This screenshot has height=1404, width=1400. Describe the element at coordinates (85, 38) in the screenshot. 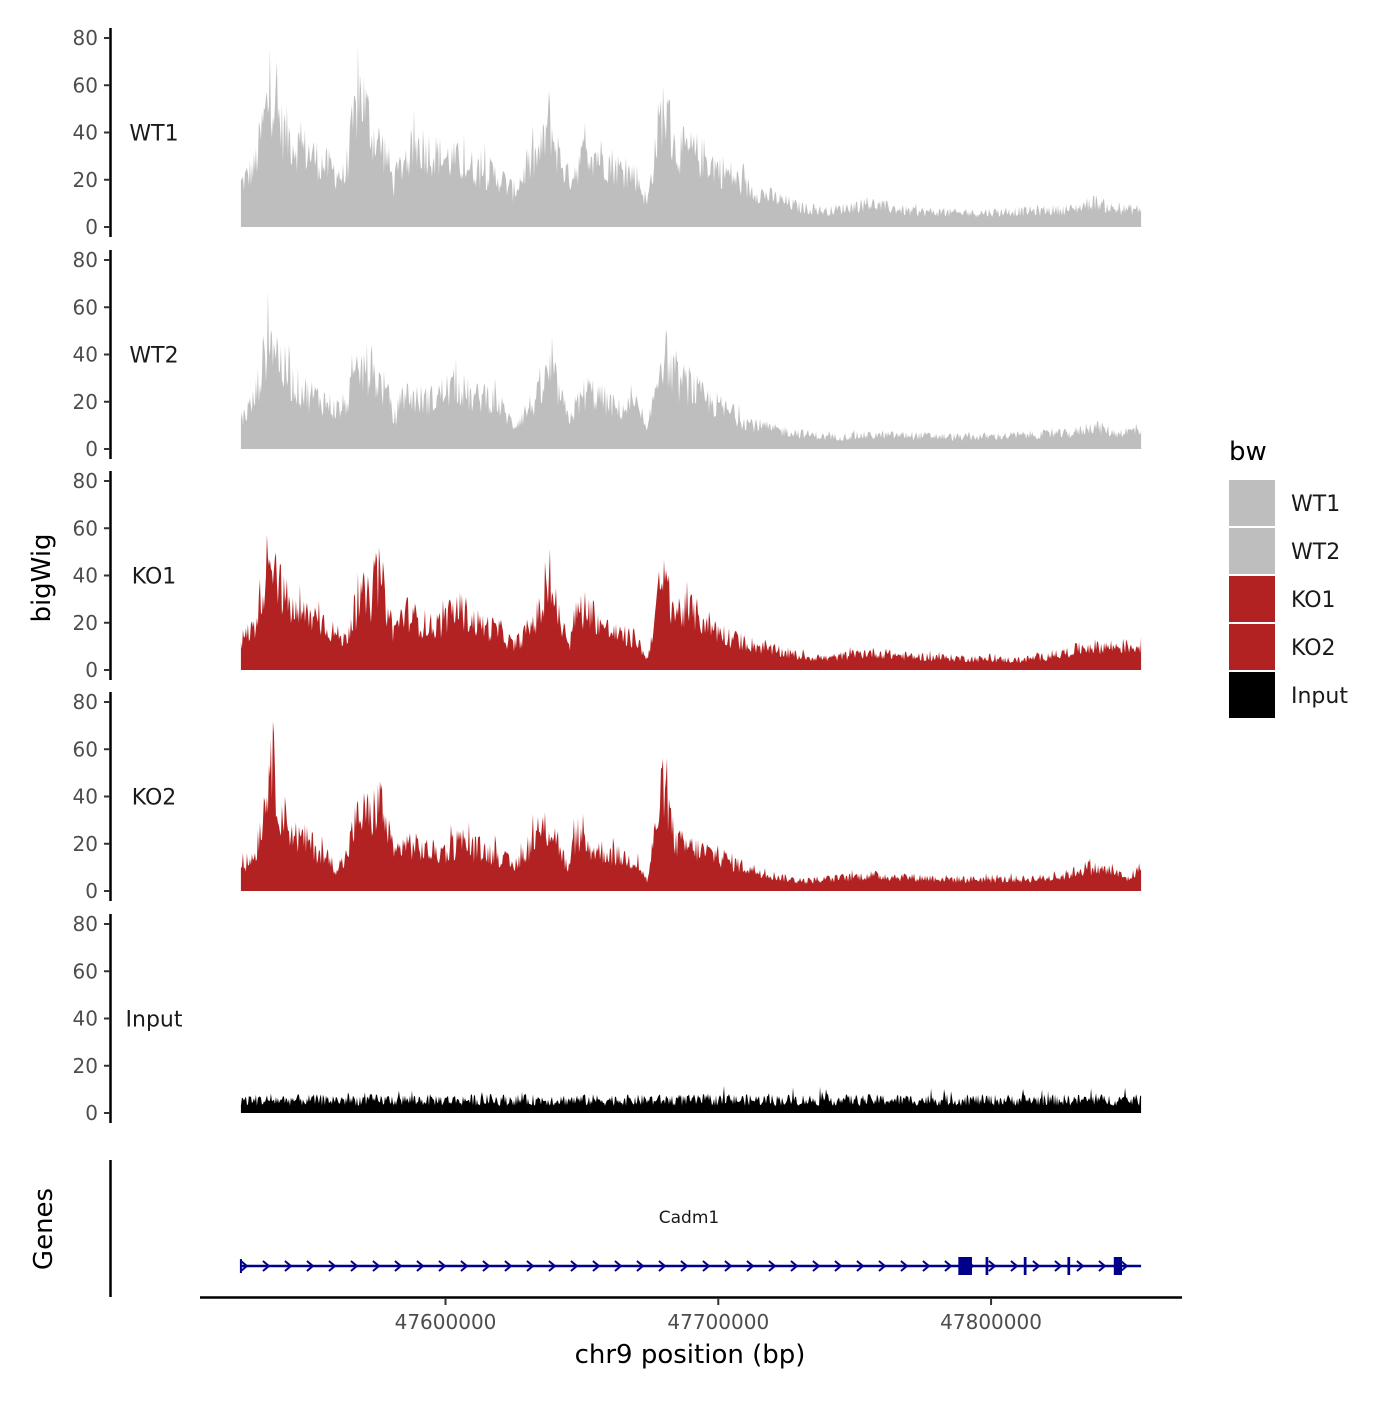

I see `y-tick-label-wt1-80: 80` at that location.